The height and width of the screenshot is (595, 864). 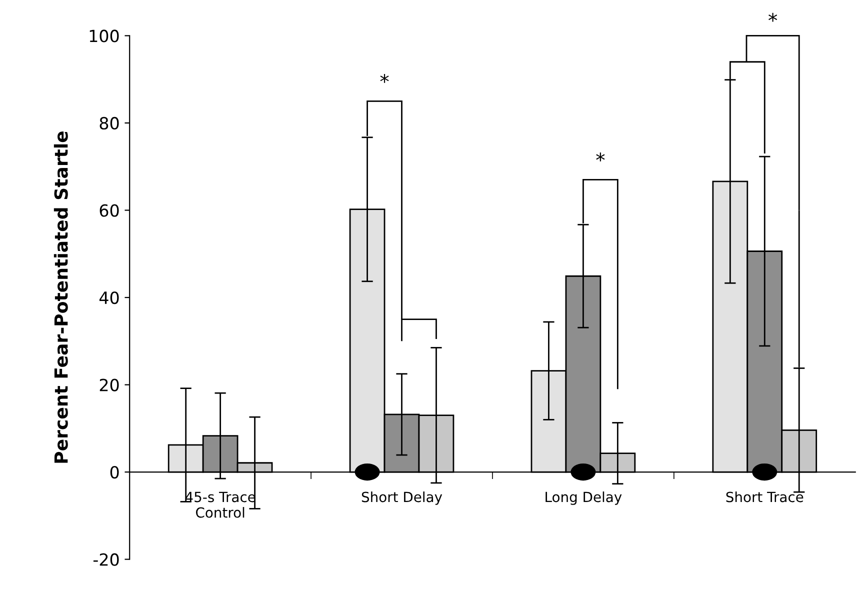 What do you see at coordinates (109, 297) in the screenshot?
I see `y-tick-label: 40` at bounding box center [109, 297].